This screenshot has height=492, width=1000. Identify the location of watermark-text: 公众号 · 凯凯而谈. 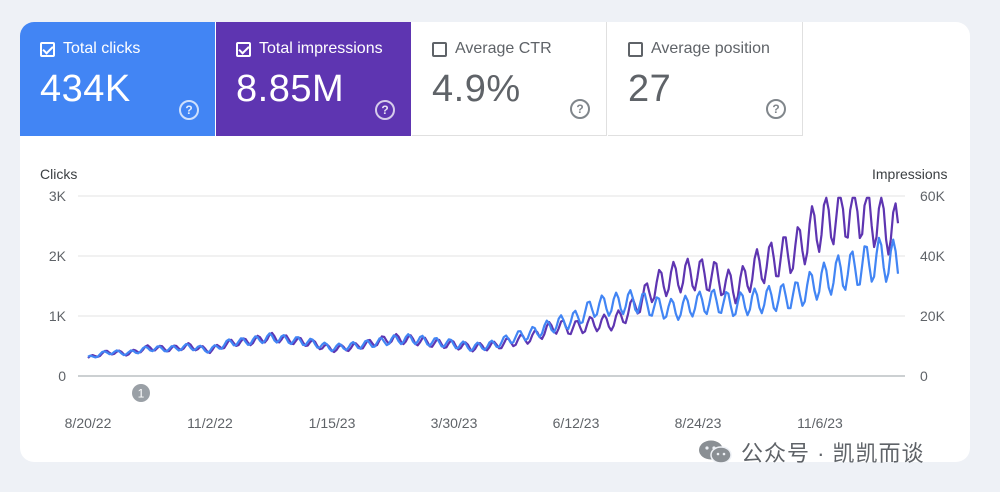
(833, 453).